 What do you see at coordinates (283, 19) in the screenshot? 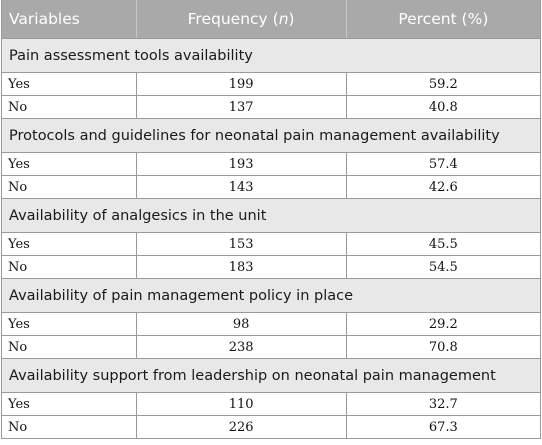
I see `header-frequency-n: n` at bounding box center [283, 19].